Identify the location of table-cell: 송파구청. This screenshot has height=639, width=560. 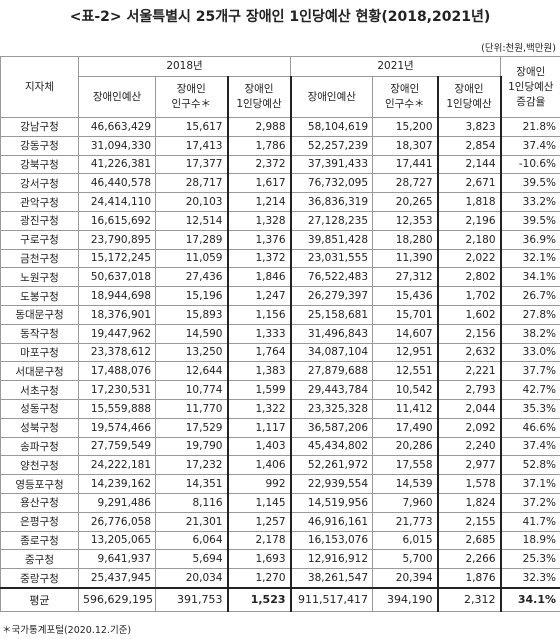
(39, 446).